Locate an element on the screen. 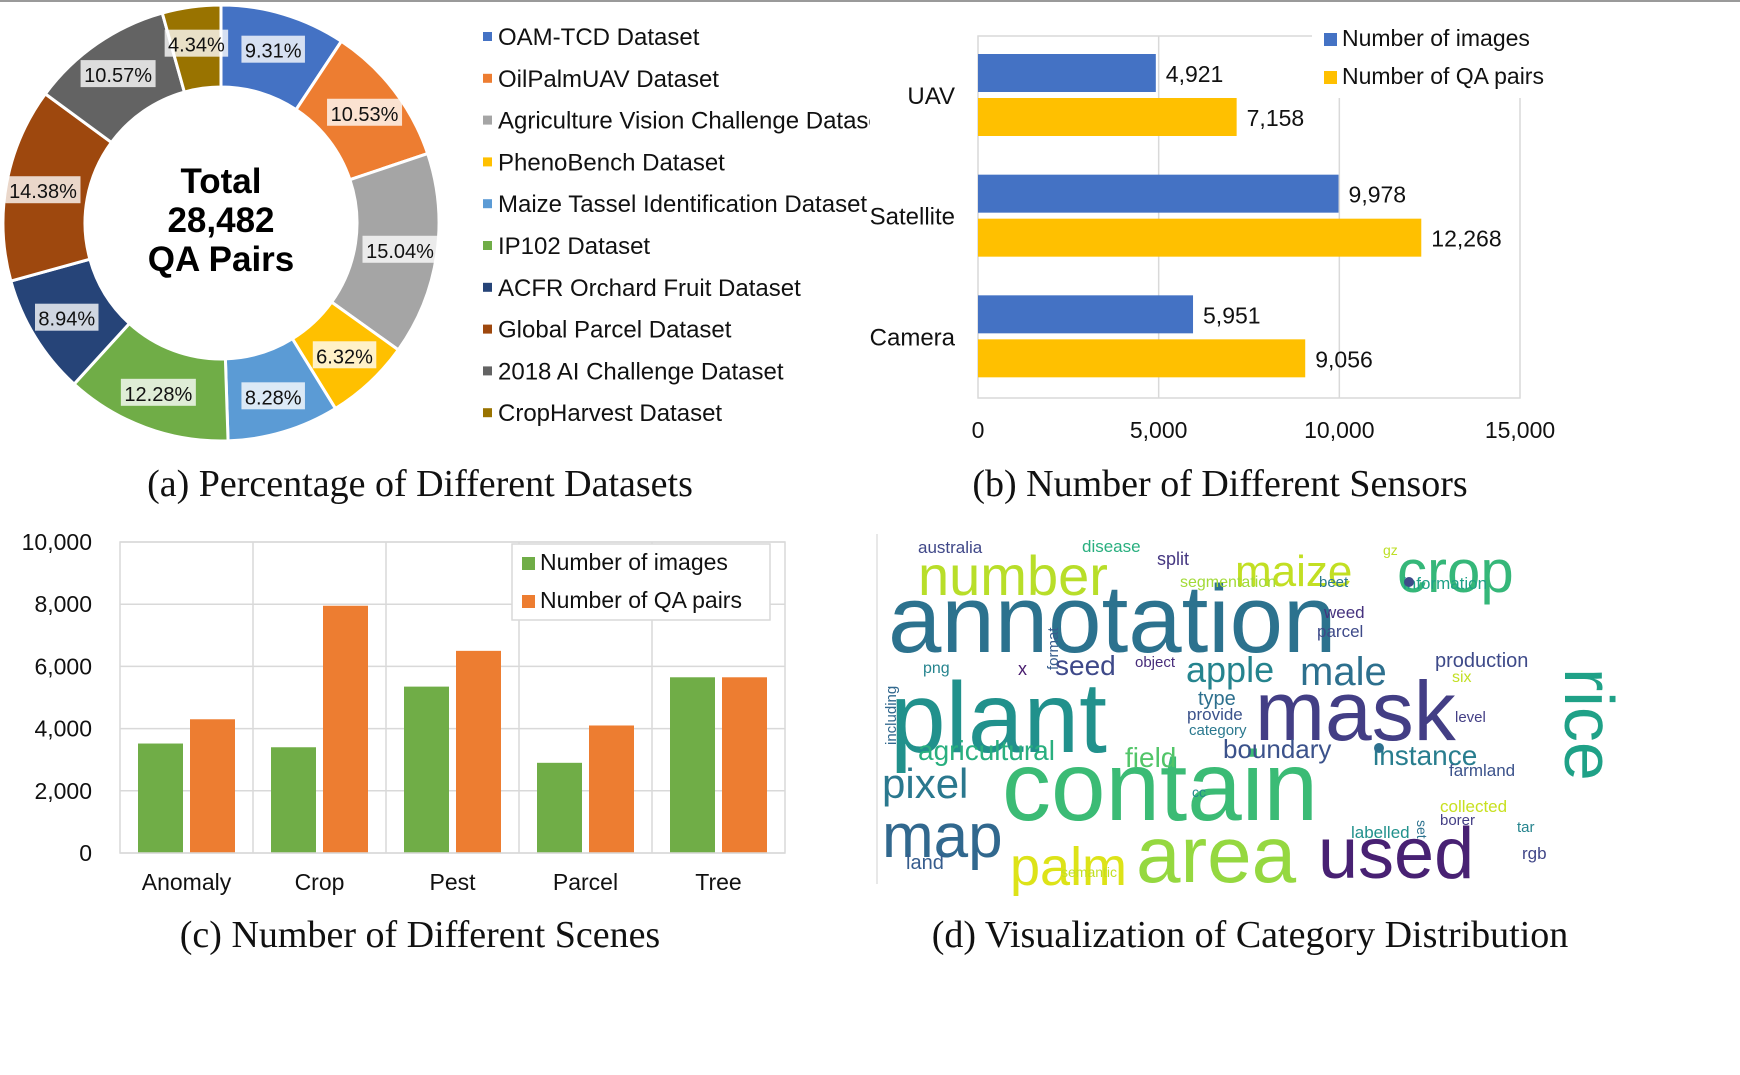 This screenshot has height=1075, width=1740. bar-number-of-images-uav is located at coordinates (1067, 73).